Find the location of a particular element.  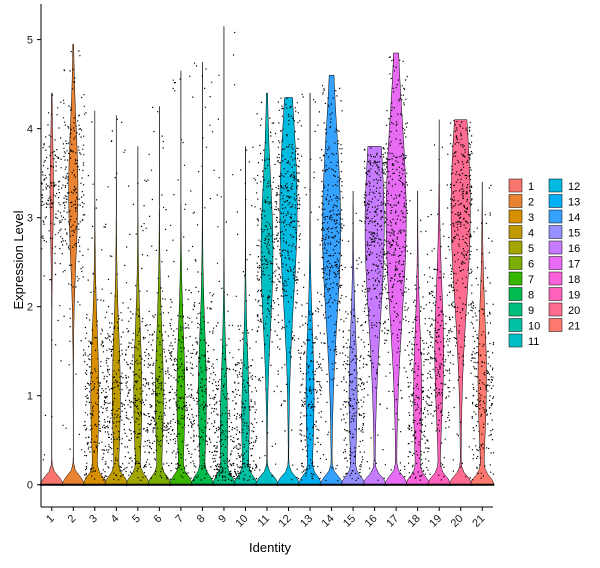

x-tick-label: 1 is located at coordinates (50, 519).